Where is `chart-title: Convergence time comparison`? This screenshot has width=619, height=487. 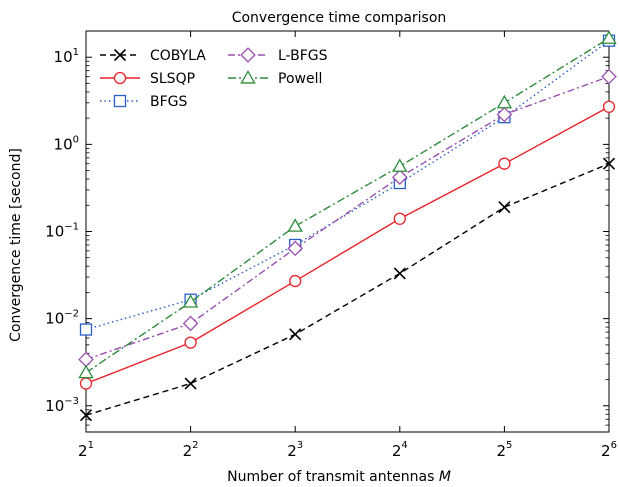
chart-title: Convergence time comparison is located at coordinates (339, 18).